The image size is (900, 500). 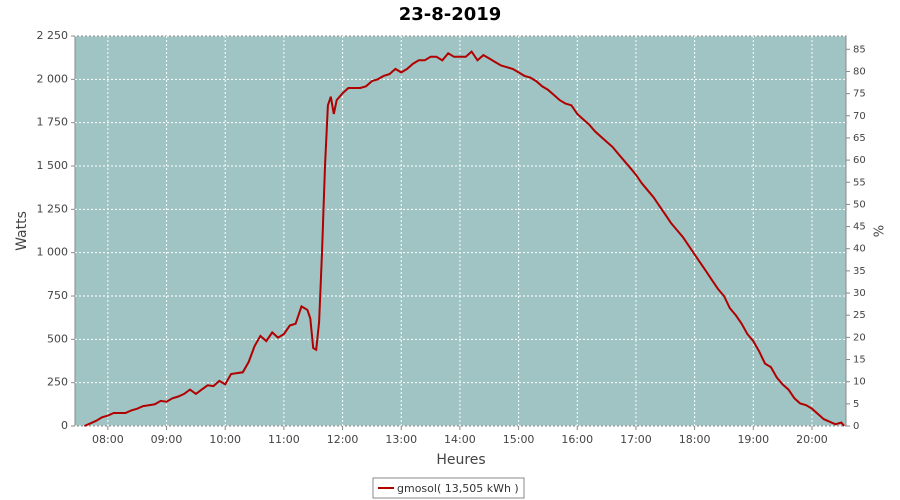 I want to click on x-tick-label: 09:00, so click(x=167, y=439).